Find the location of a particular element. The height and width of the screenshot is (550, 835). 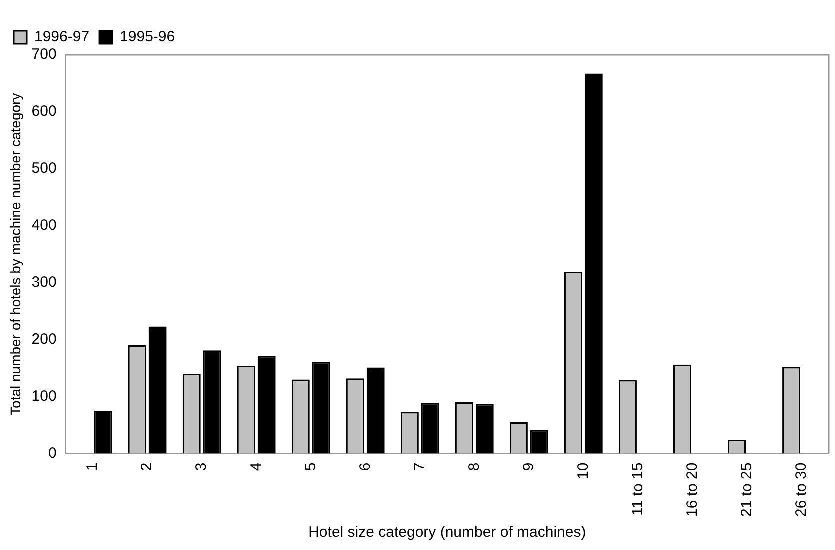

y-axis-title: Total number of hotels by machine number category is located at coordinates (15, 254).